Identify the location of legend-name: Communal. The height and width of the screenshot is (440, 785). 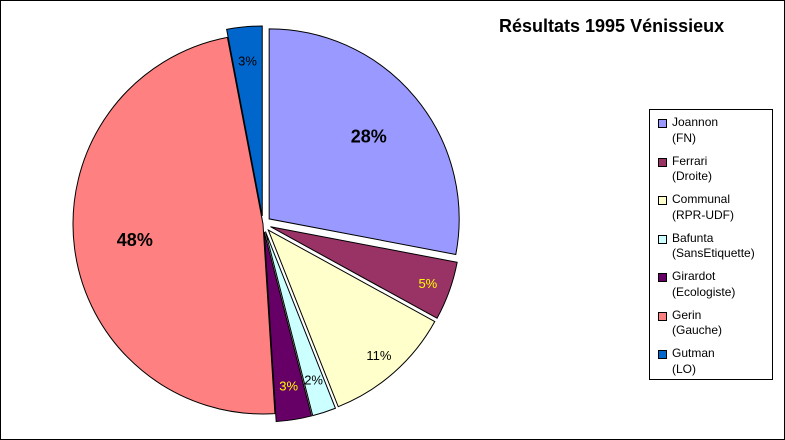
(701, 199).